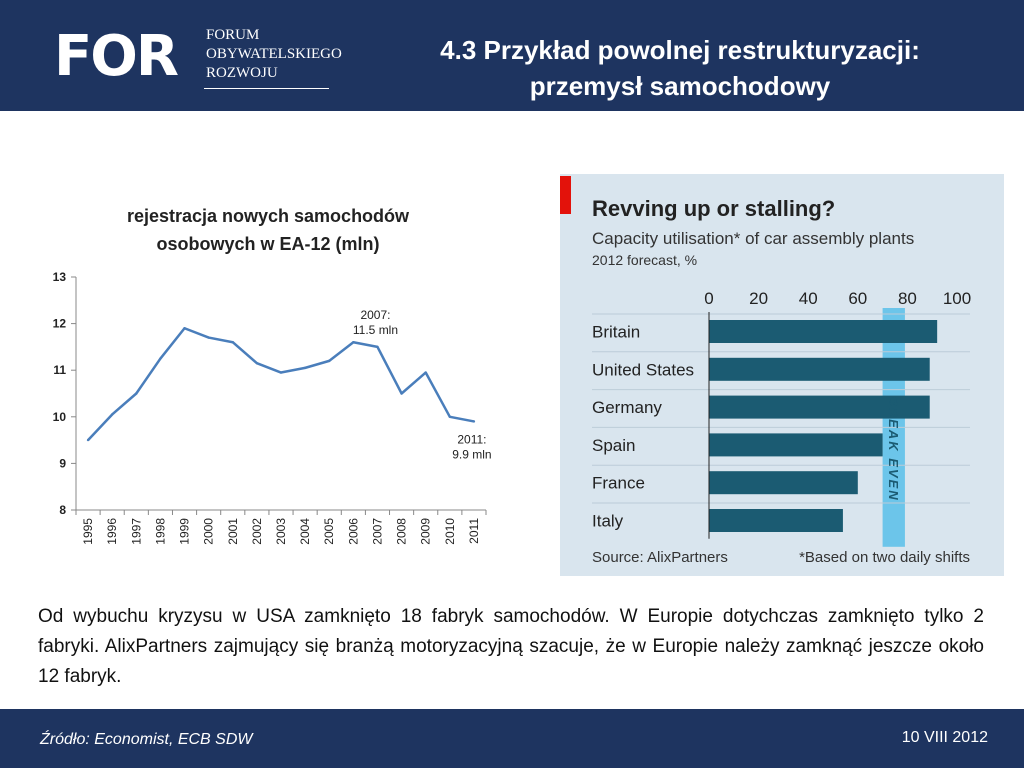 Image resolution: width=1024 pixels, height=768 pixels. Describe the element at coordinates (708, 298) in the screenshot. I see `x-tick-label: 0` at that location.